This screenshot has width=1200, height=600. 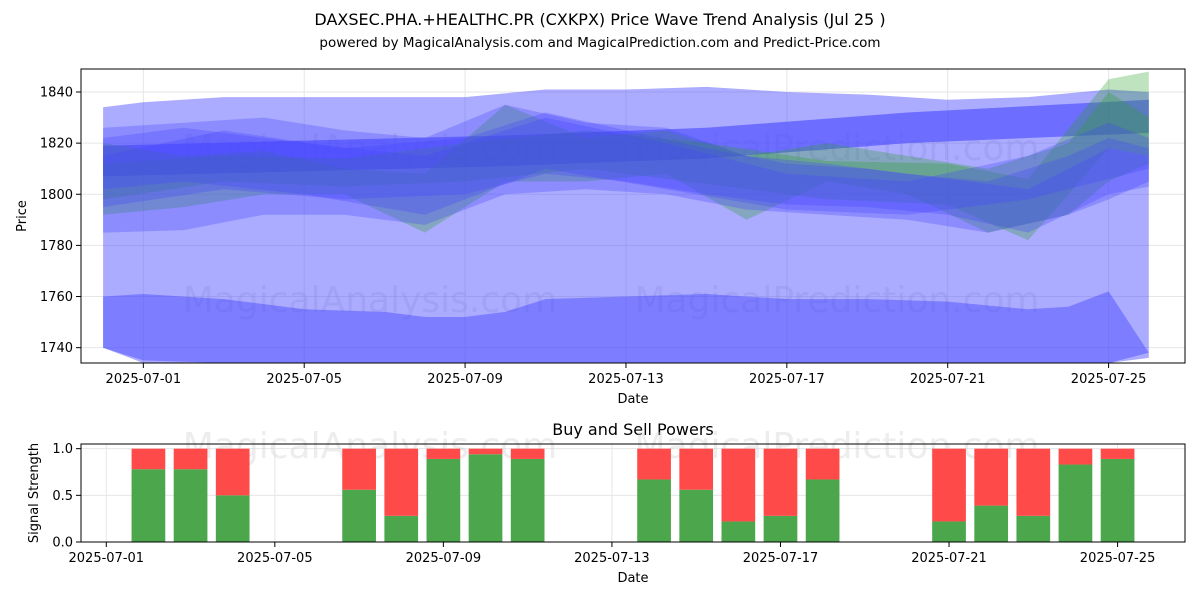 I want to click on price-x-tick-label-5: 2025-07-21, so click(x=948, y=379).